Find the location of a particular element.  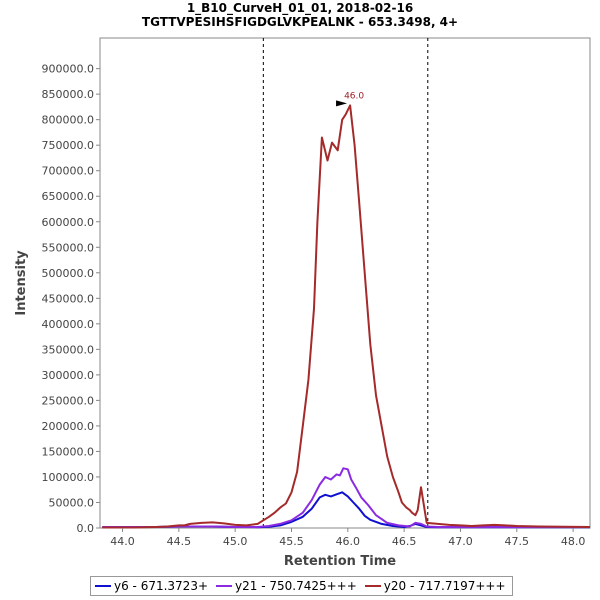

x-axis-ticks: 44.0 44.5 45.0 45.5 46.0 46.5 47.0 47.5 48.0 is located at coordinates (347, 538).